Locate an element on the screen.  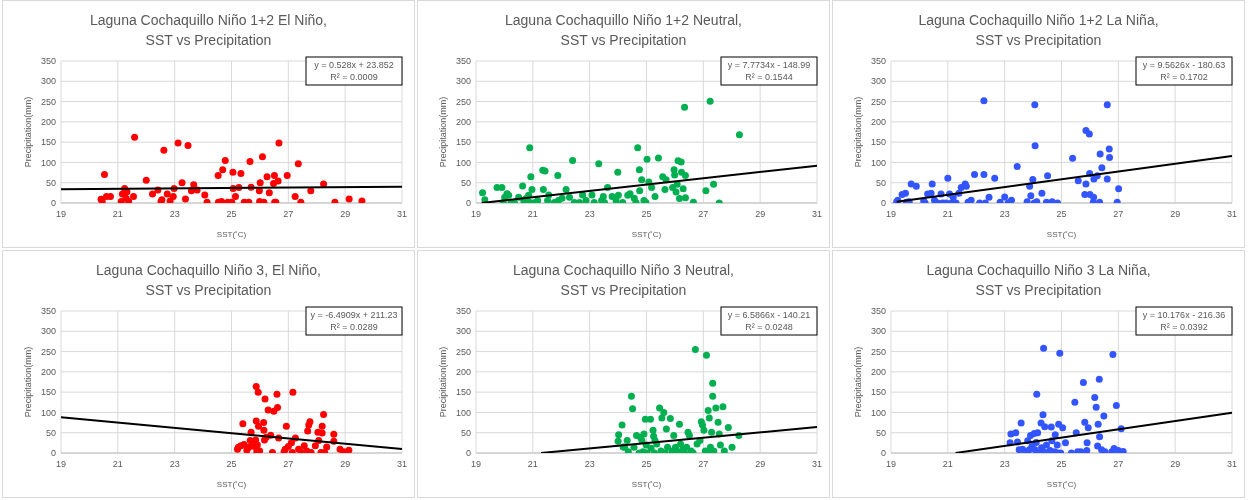
equation-box: y = -6.4909x + 211.23 R² = 0.0289 is located at coordinates (354, 321).